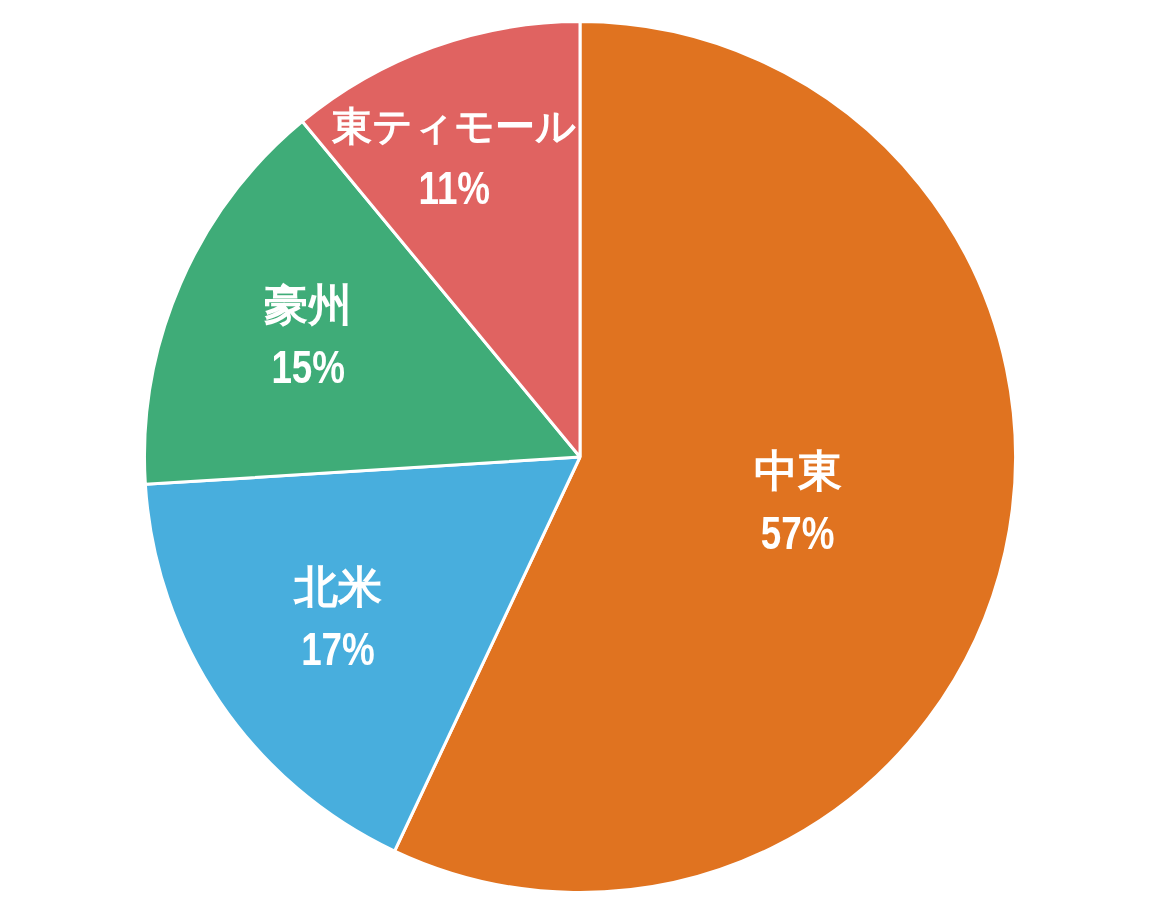  What do you see at coordinates (308, 367) in the screenshot?
I see `data-label: 15%` at bounding box center [308, 367].